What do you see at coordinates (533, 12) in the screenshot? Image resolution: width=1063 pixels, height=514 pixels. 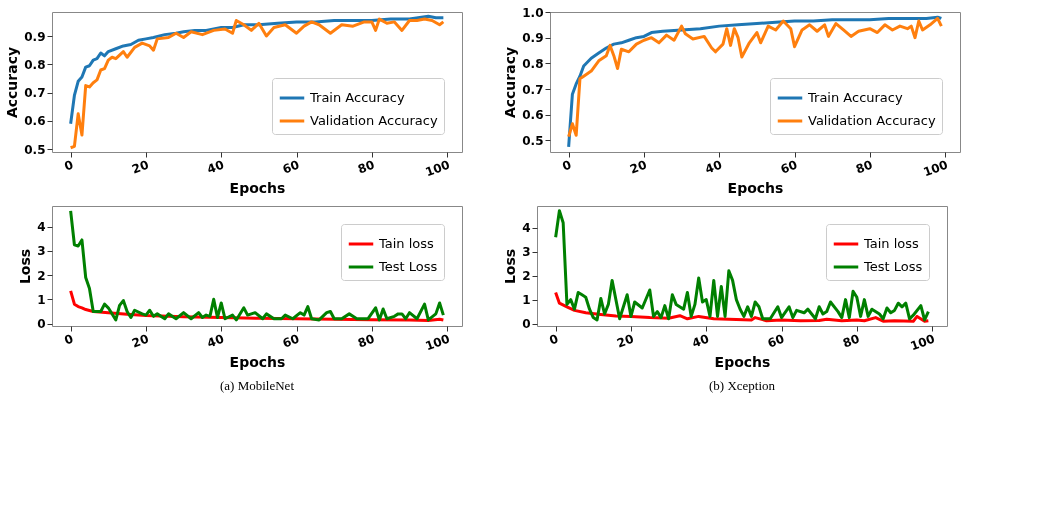 I see `y-tick-label: 1.0` at bounding box center [533, 12].